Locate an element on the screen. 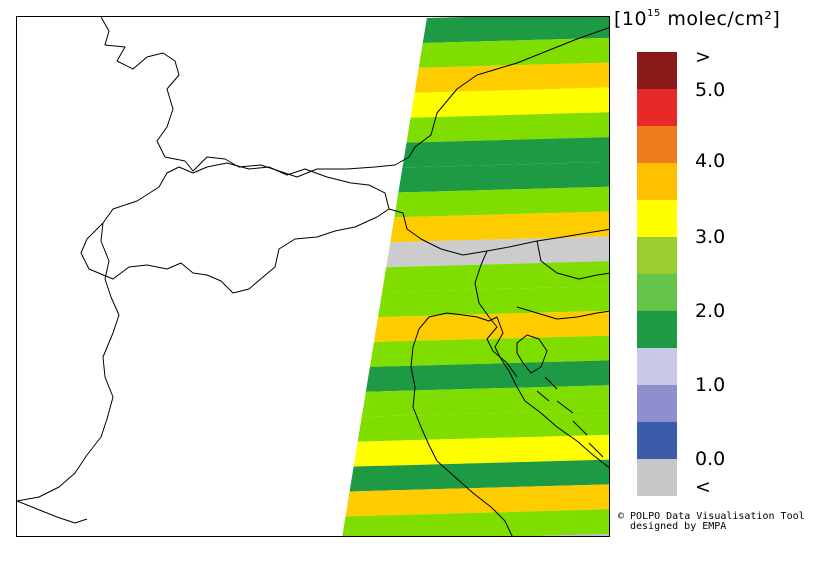 The height and width of the screenshot is (566, 813). croatian-islands is located at coordinates (570, 417).